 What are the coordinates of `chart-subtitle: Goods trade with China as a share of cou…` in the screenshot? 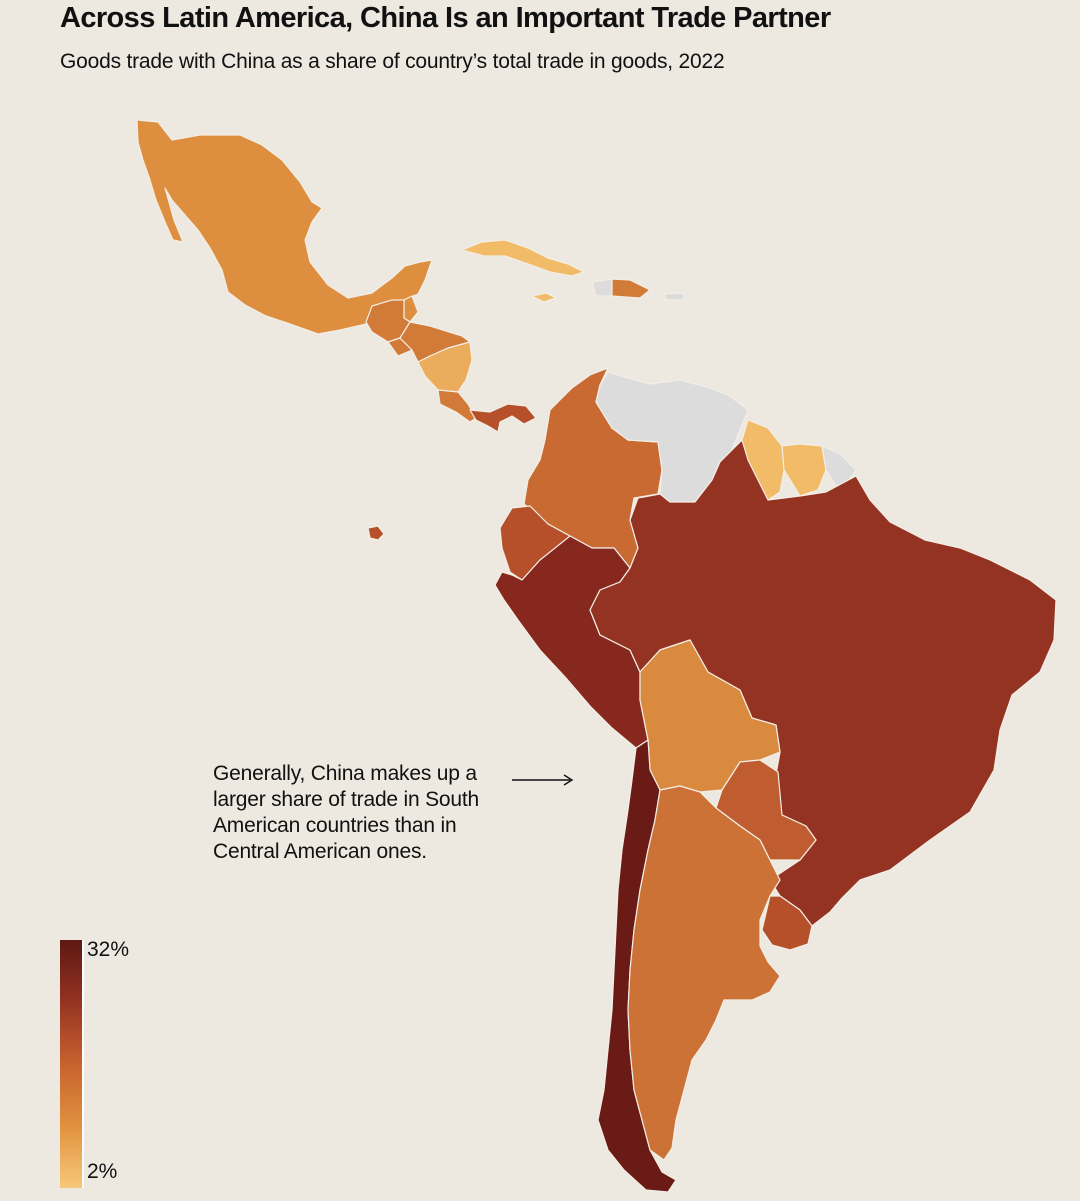 It's located at (392, 61).